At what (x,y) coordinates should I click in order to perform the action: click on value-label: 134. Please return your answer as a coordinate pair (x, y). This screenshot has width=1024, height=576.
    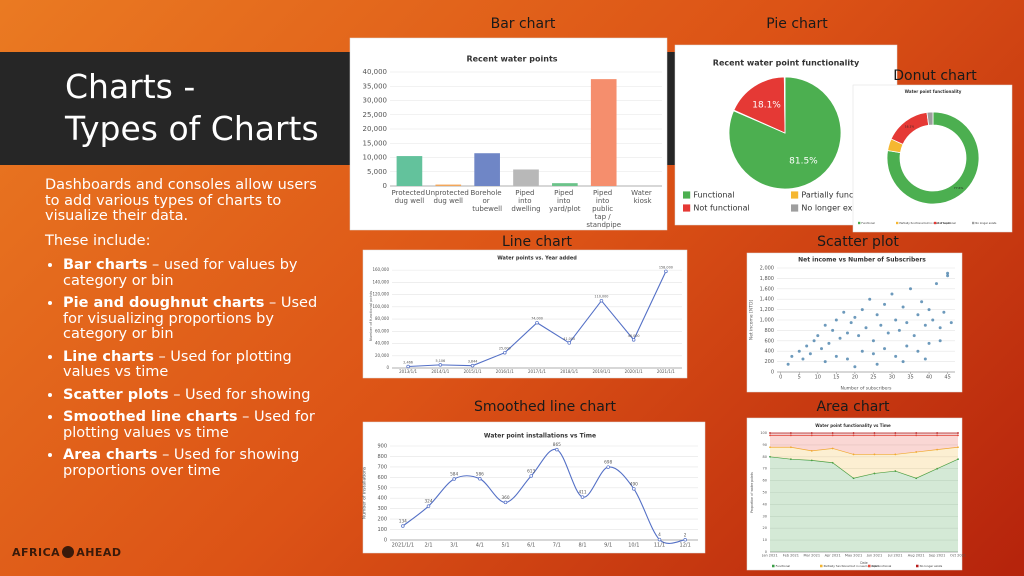
    Looking at the image, I should click on (403, 522).